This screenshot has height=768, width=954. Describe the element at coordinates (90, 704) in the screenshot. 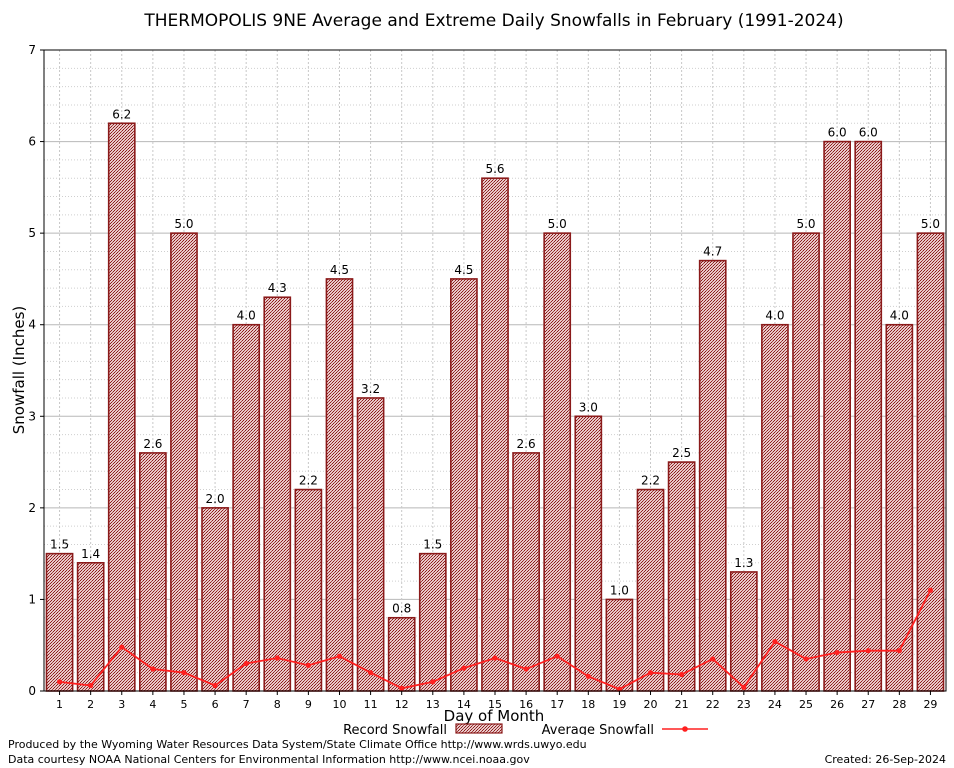

I see `x-tick-label: 2` at that location.